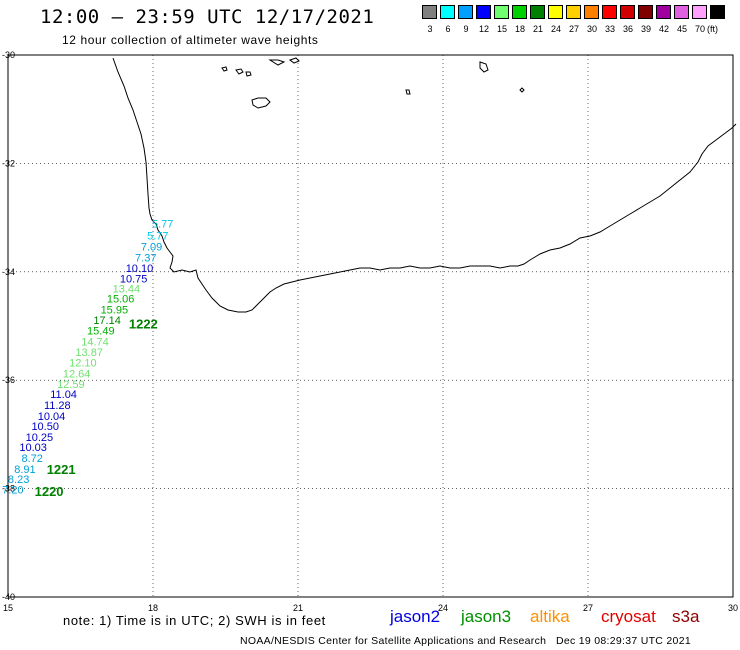 The image size is (740, 650). I want to click on lon-tick-label: 27, so click(588, 608).